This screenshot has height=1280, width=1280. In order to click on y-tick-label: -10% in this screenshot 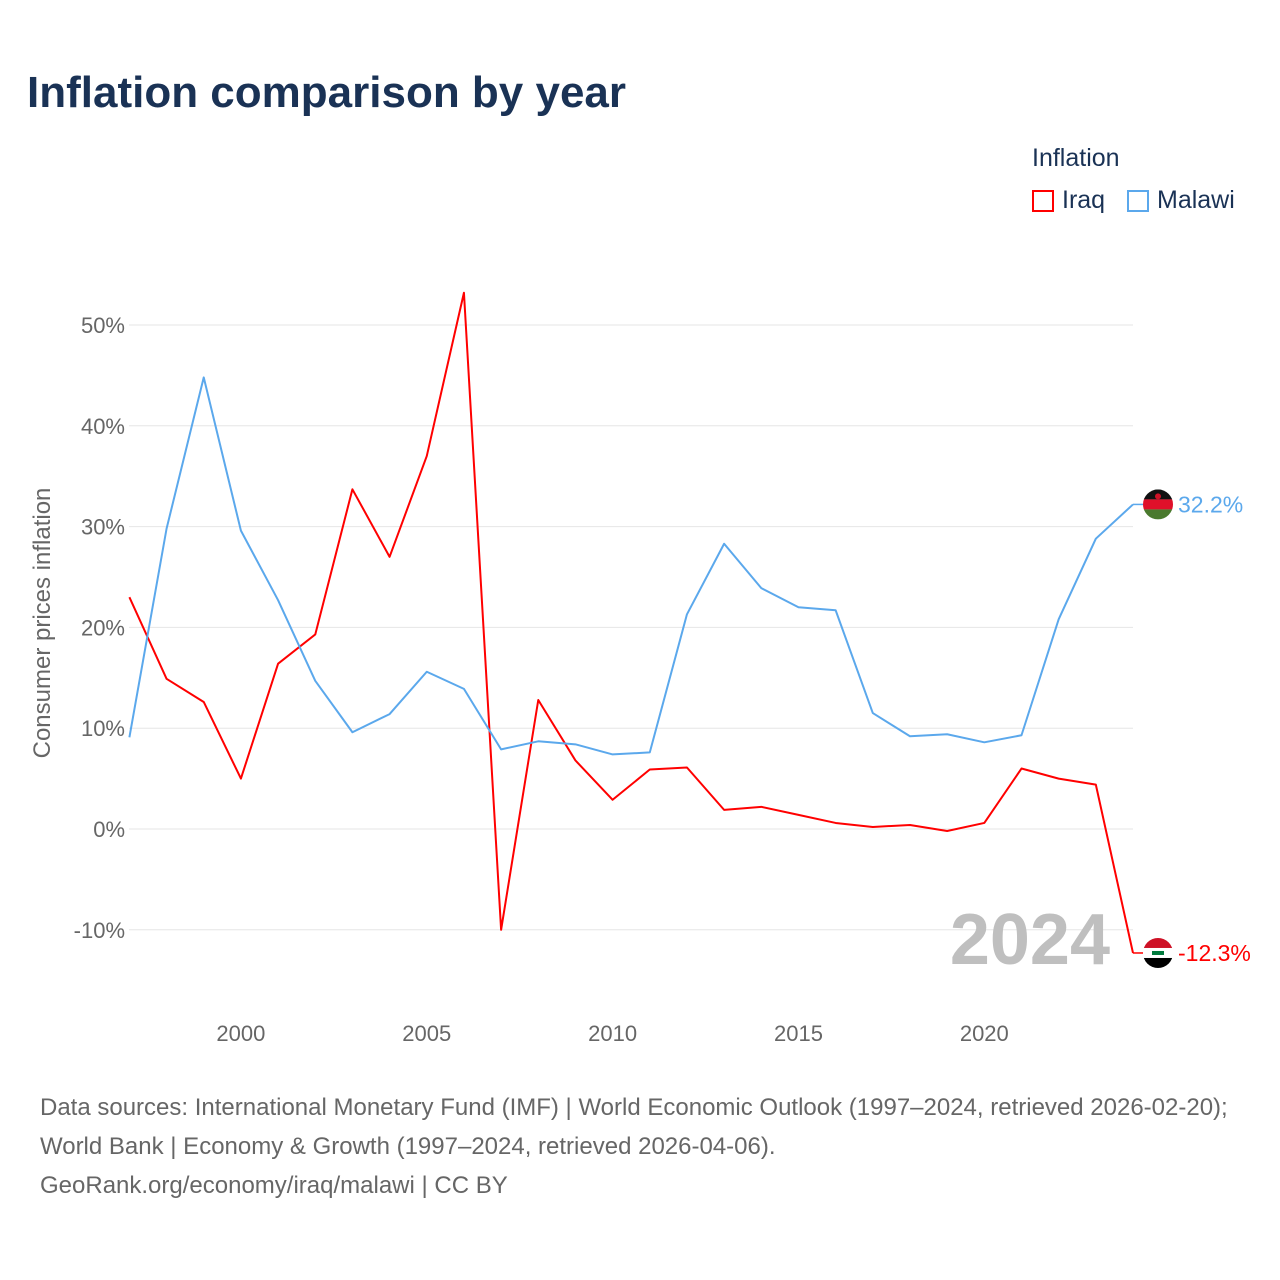, I will do `click(99, 930)`.